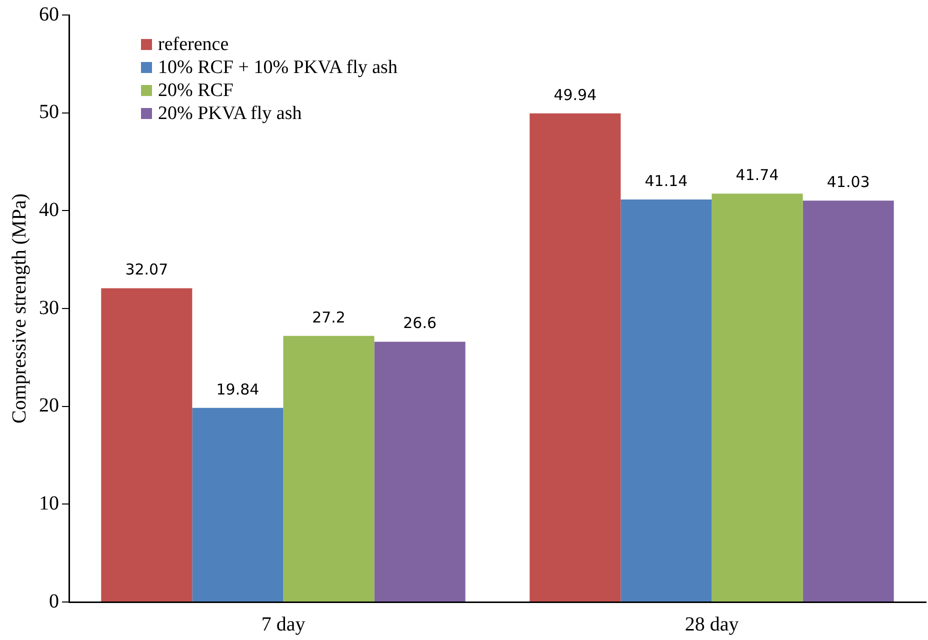 This screenshot has height=640, width=928. I want to click on data-label: 41.03, so click(848, 181).